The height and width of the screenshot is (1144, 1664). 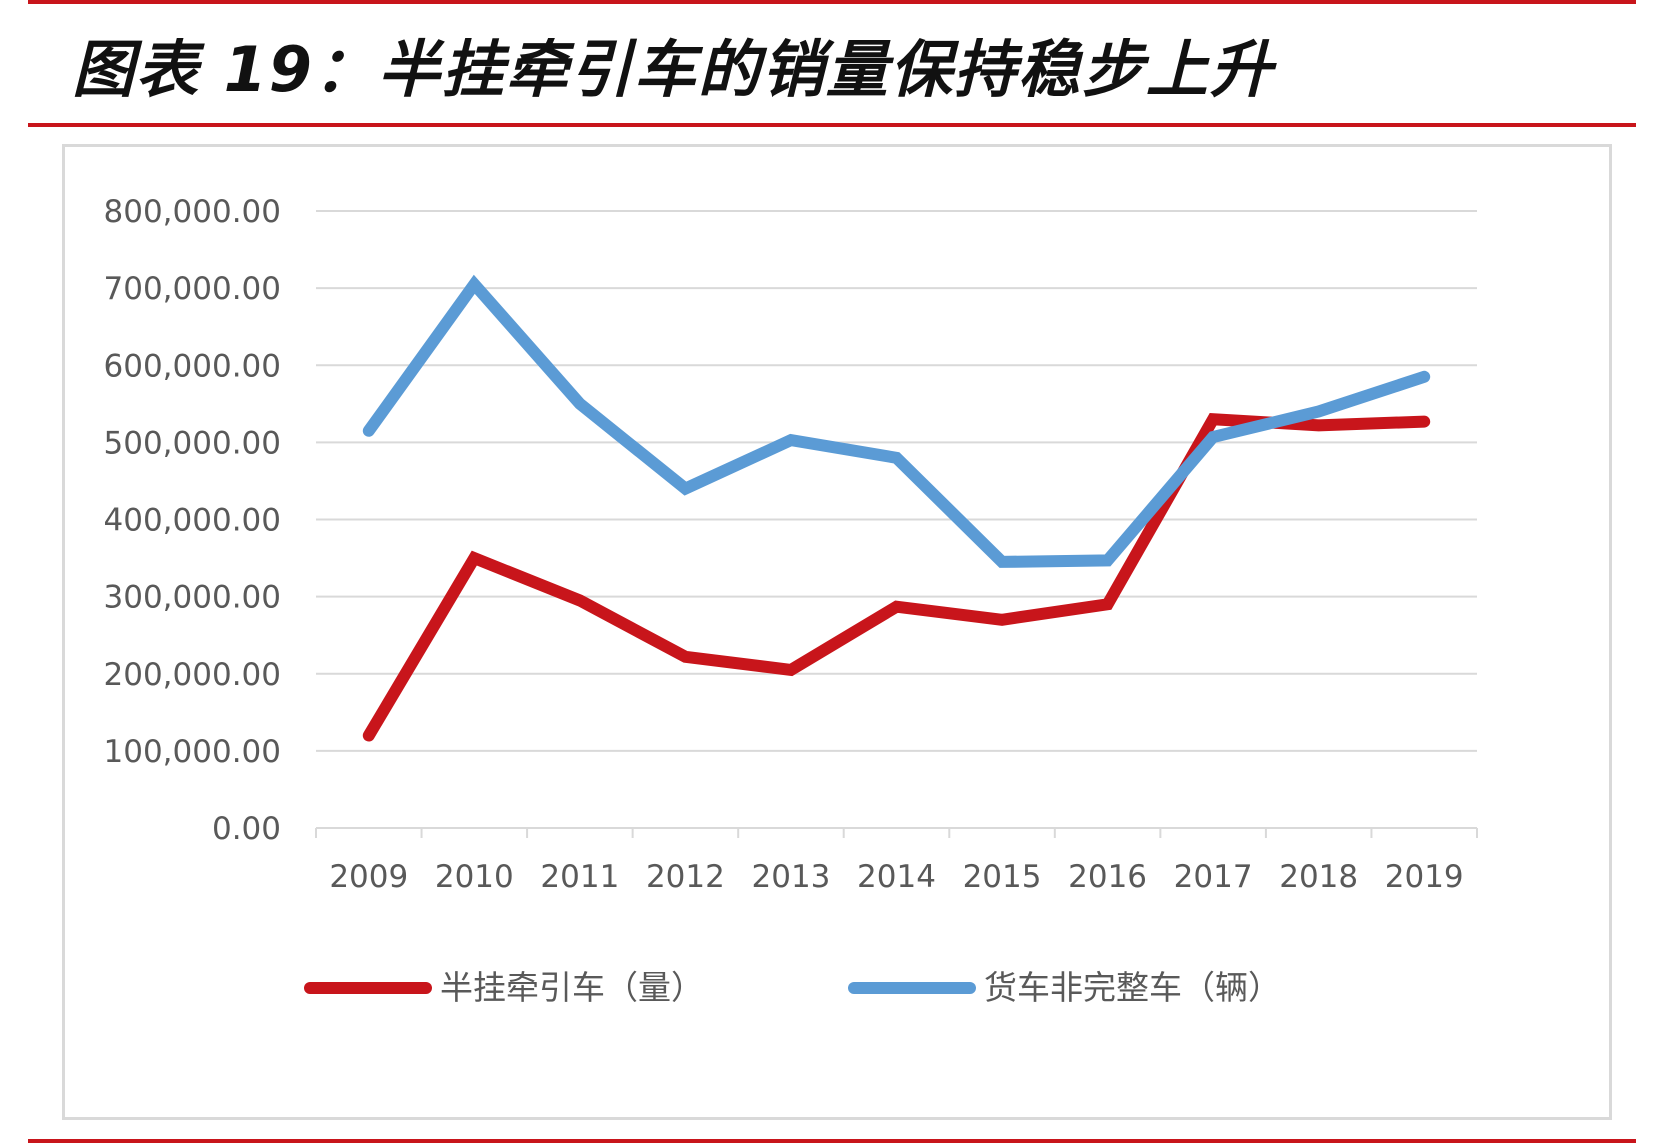 I want to click on y-tick-label: 200,000.00, so click(x=193, y=675).